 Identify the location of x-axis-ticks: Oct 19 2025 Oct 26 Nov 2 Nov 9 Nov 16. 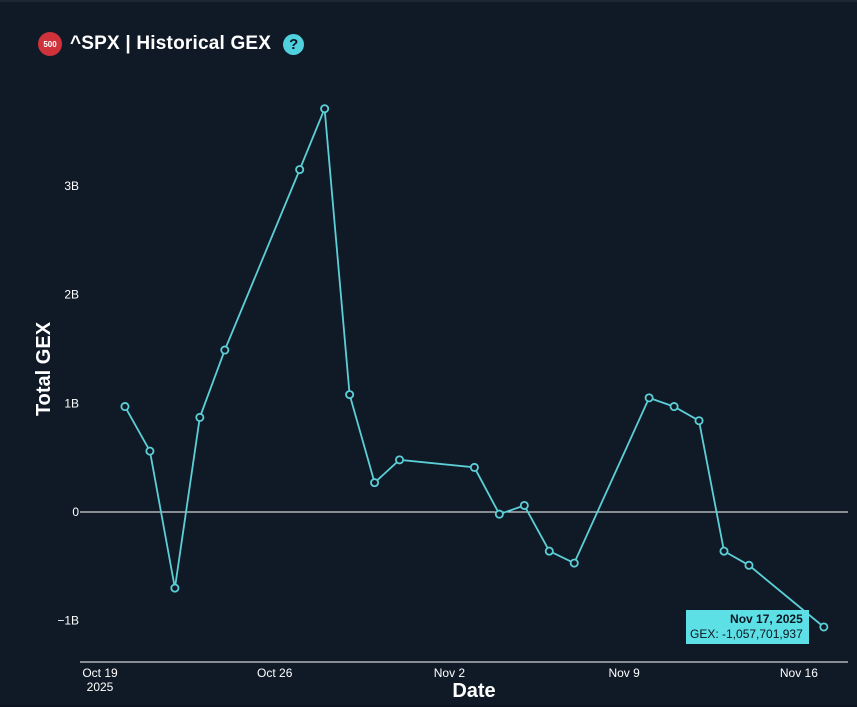
(450, 680).